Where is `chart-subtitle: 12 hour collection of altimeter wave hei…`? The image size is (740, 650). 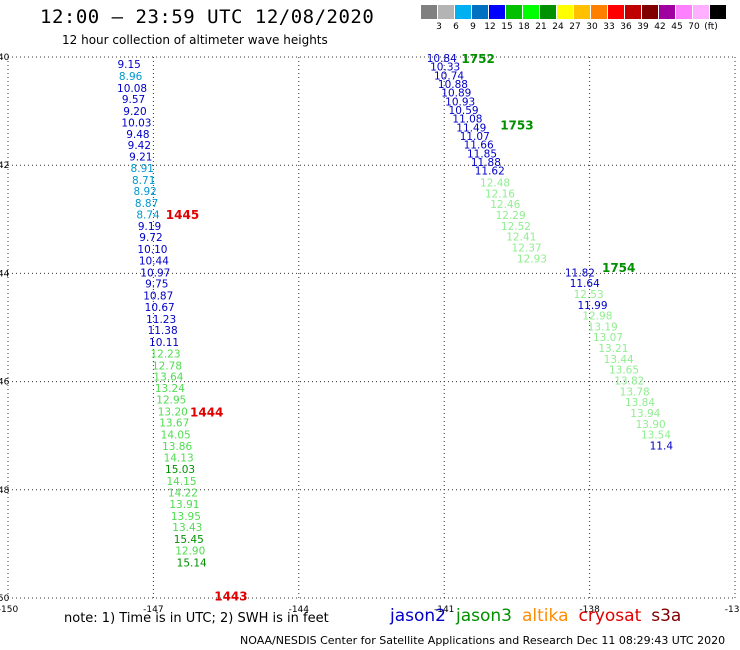 chart-subtitle: 12 hour collection of altimeter wave hei… is located at coordinates (195, 40).